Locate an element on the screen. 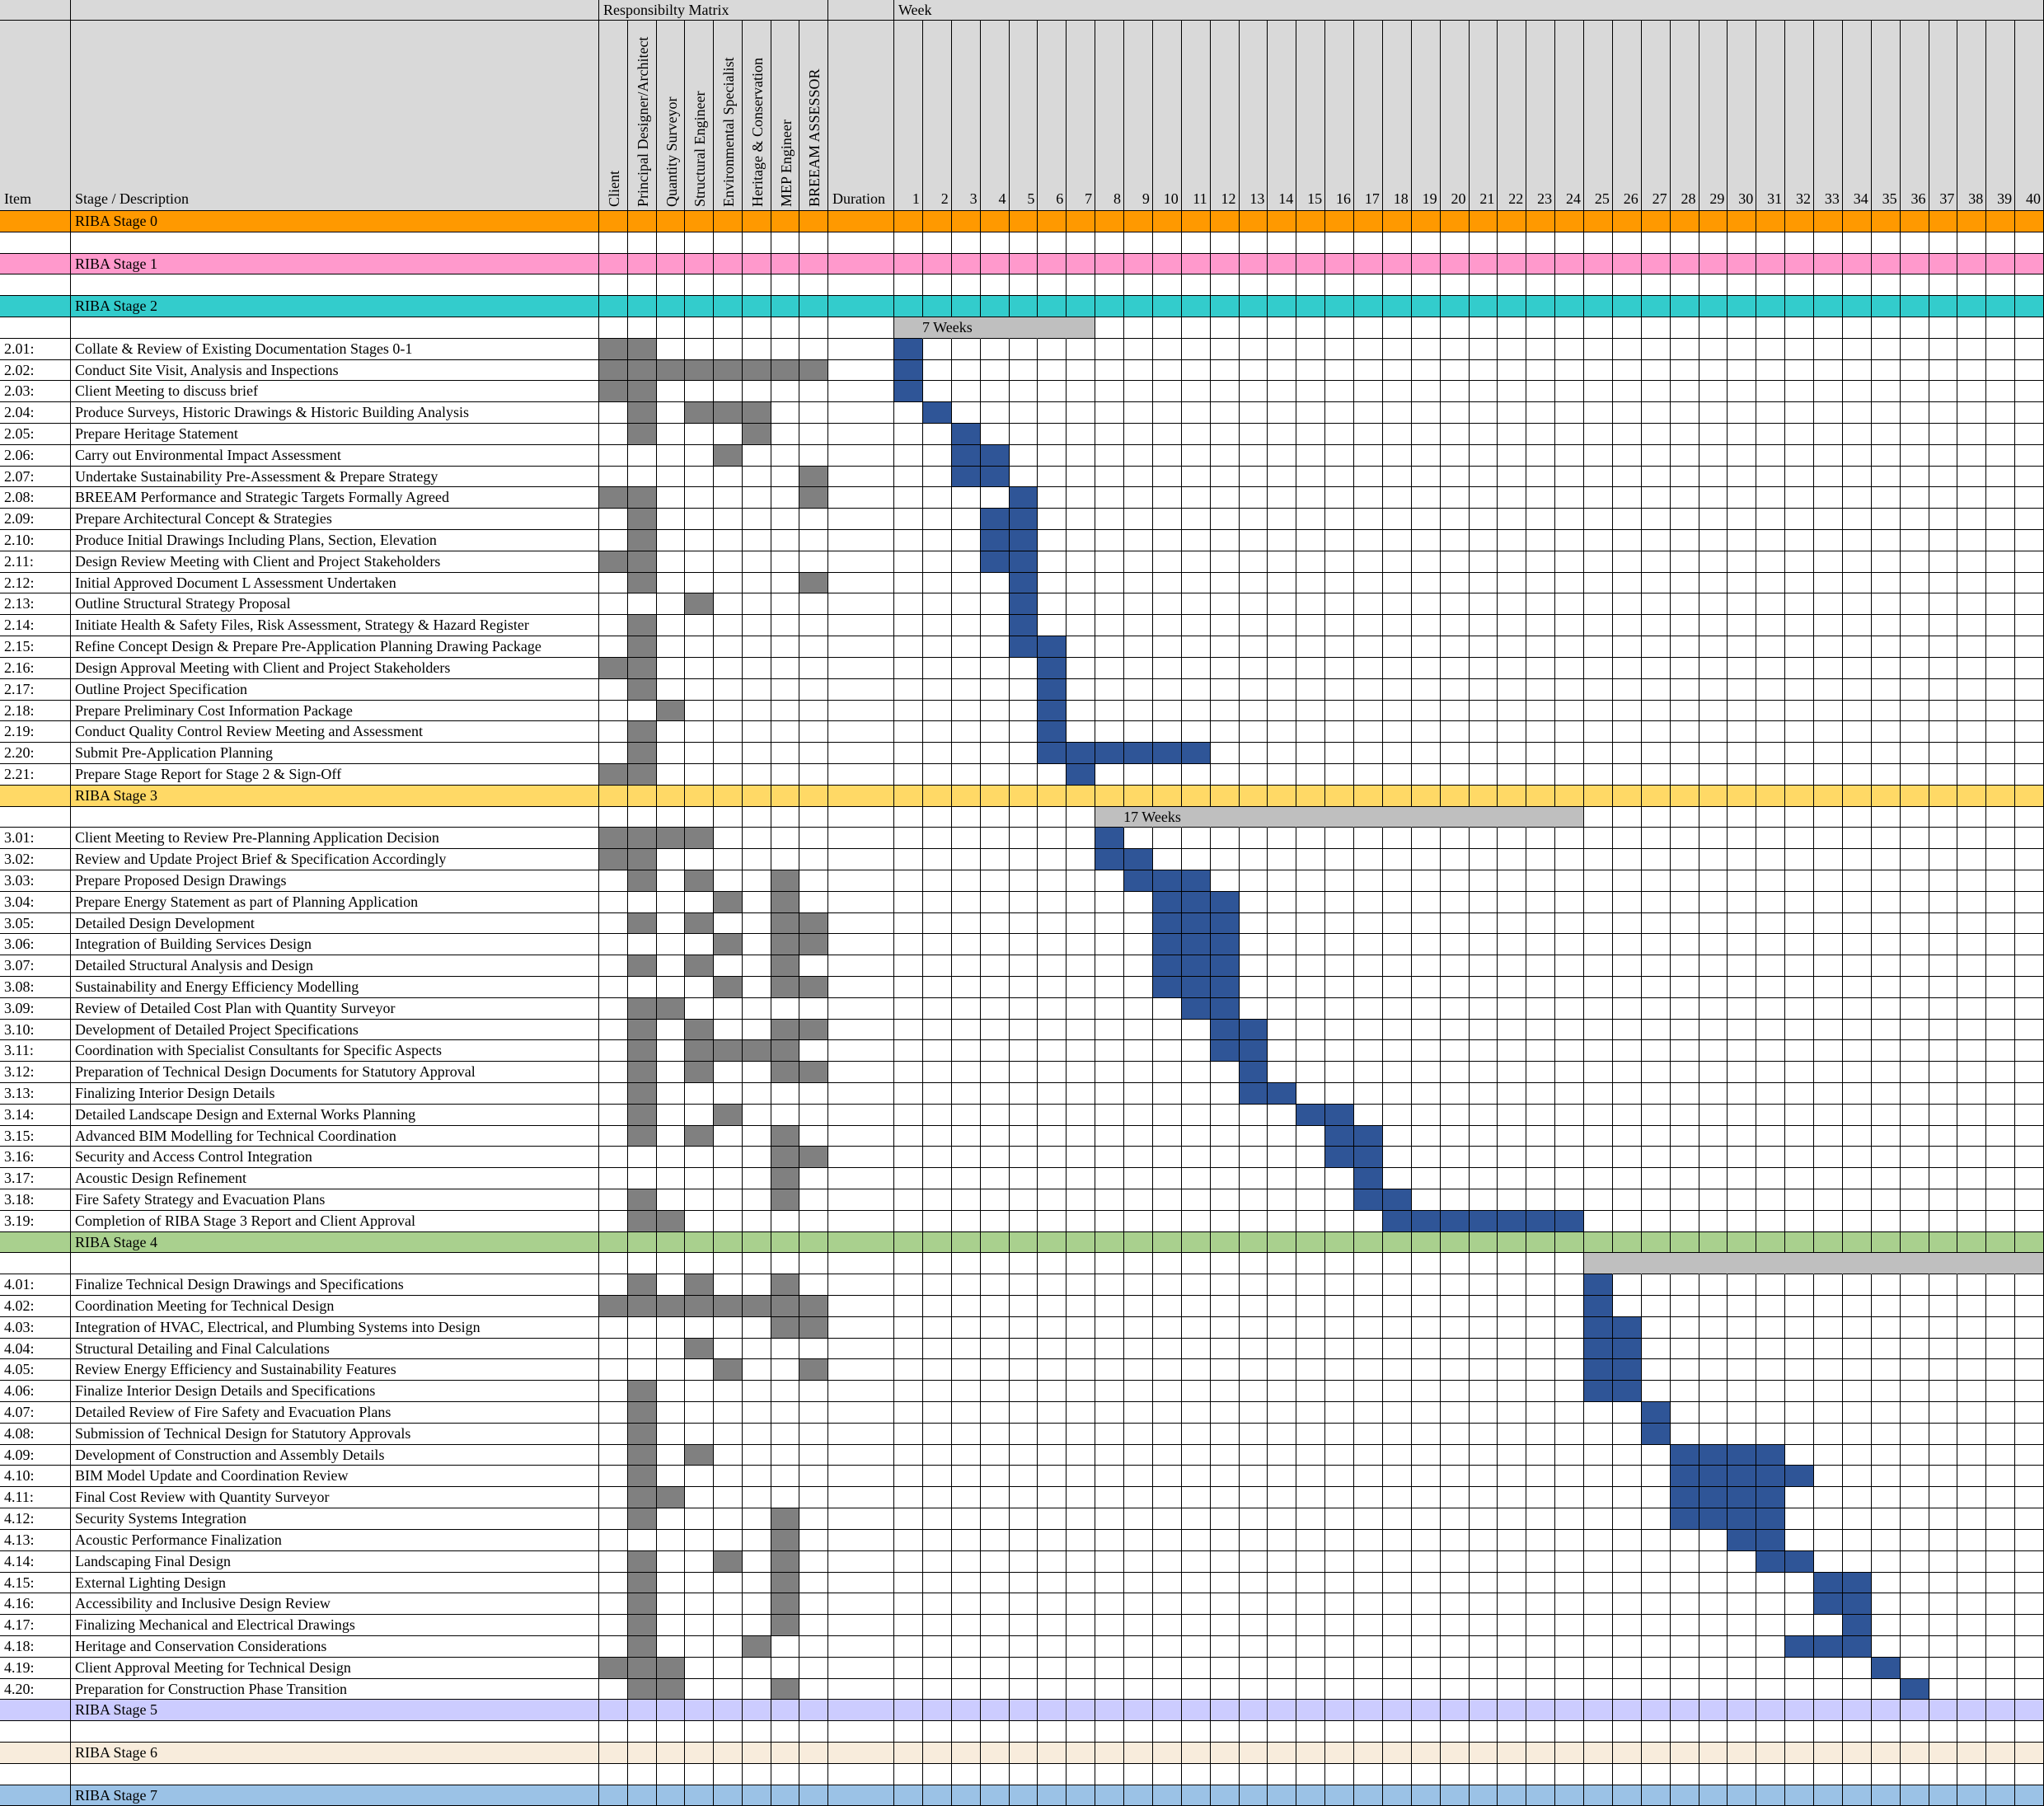 The image size is (2044, 1806). item-cell: 2.17: is located at coordinates (35, 690).